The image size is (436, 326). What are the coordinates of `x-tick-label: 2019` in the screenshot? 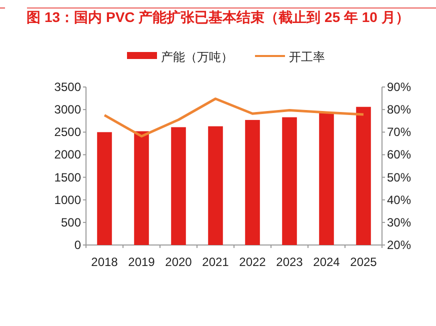 It's located at (142, 262).